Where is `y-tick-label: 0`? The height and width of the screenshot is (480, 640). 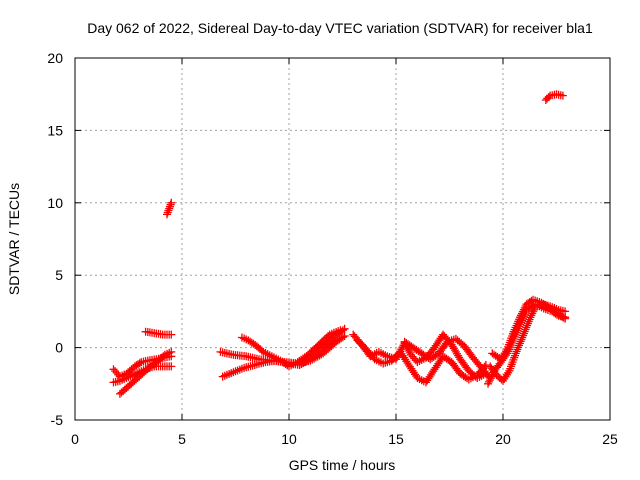
y-tick-label: 0 is located at coordinates (59, 348).